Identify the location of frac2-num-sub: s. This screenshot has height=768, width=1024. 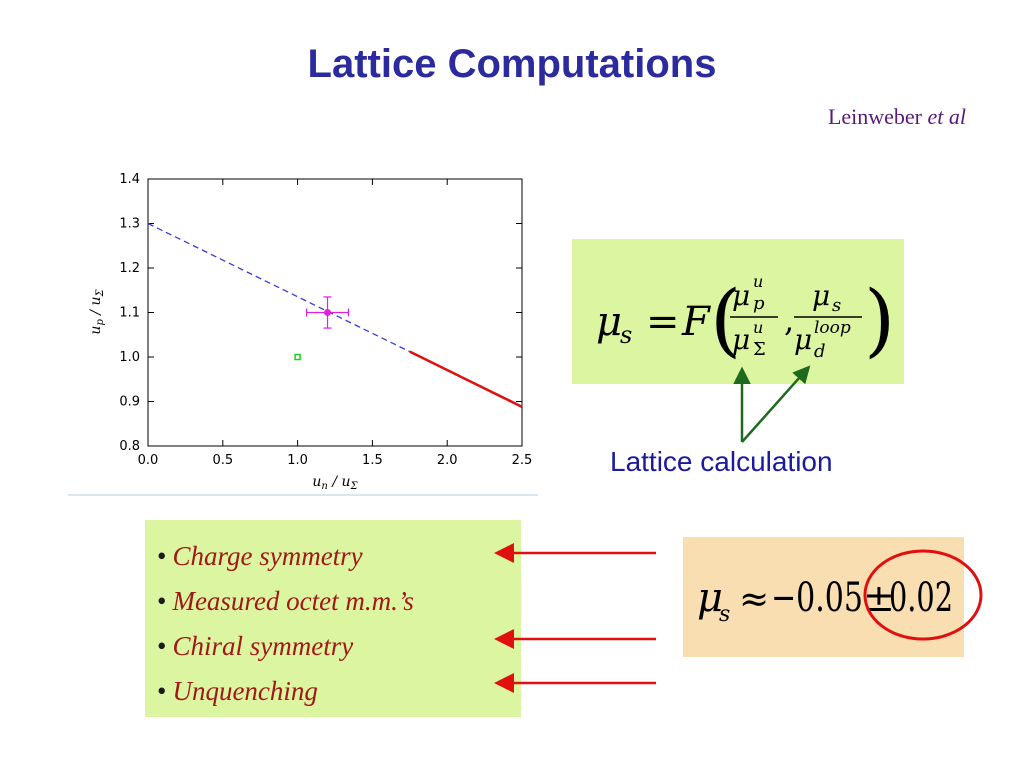
(836, 305).